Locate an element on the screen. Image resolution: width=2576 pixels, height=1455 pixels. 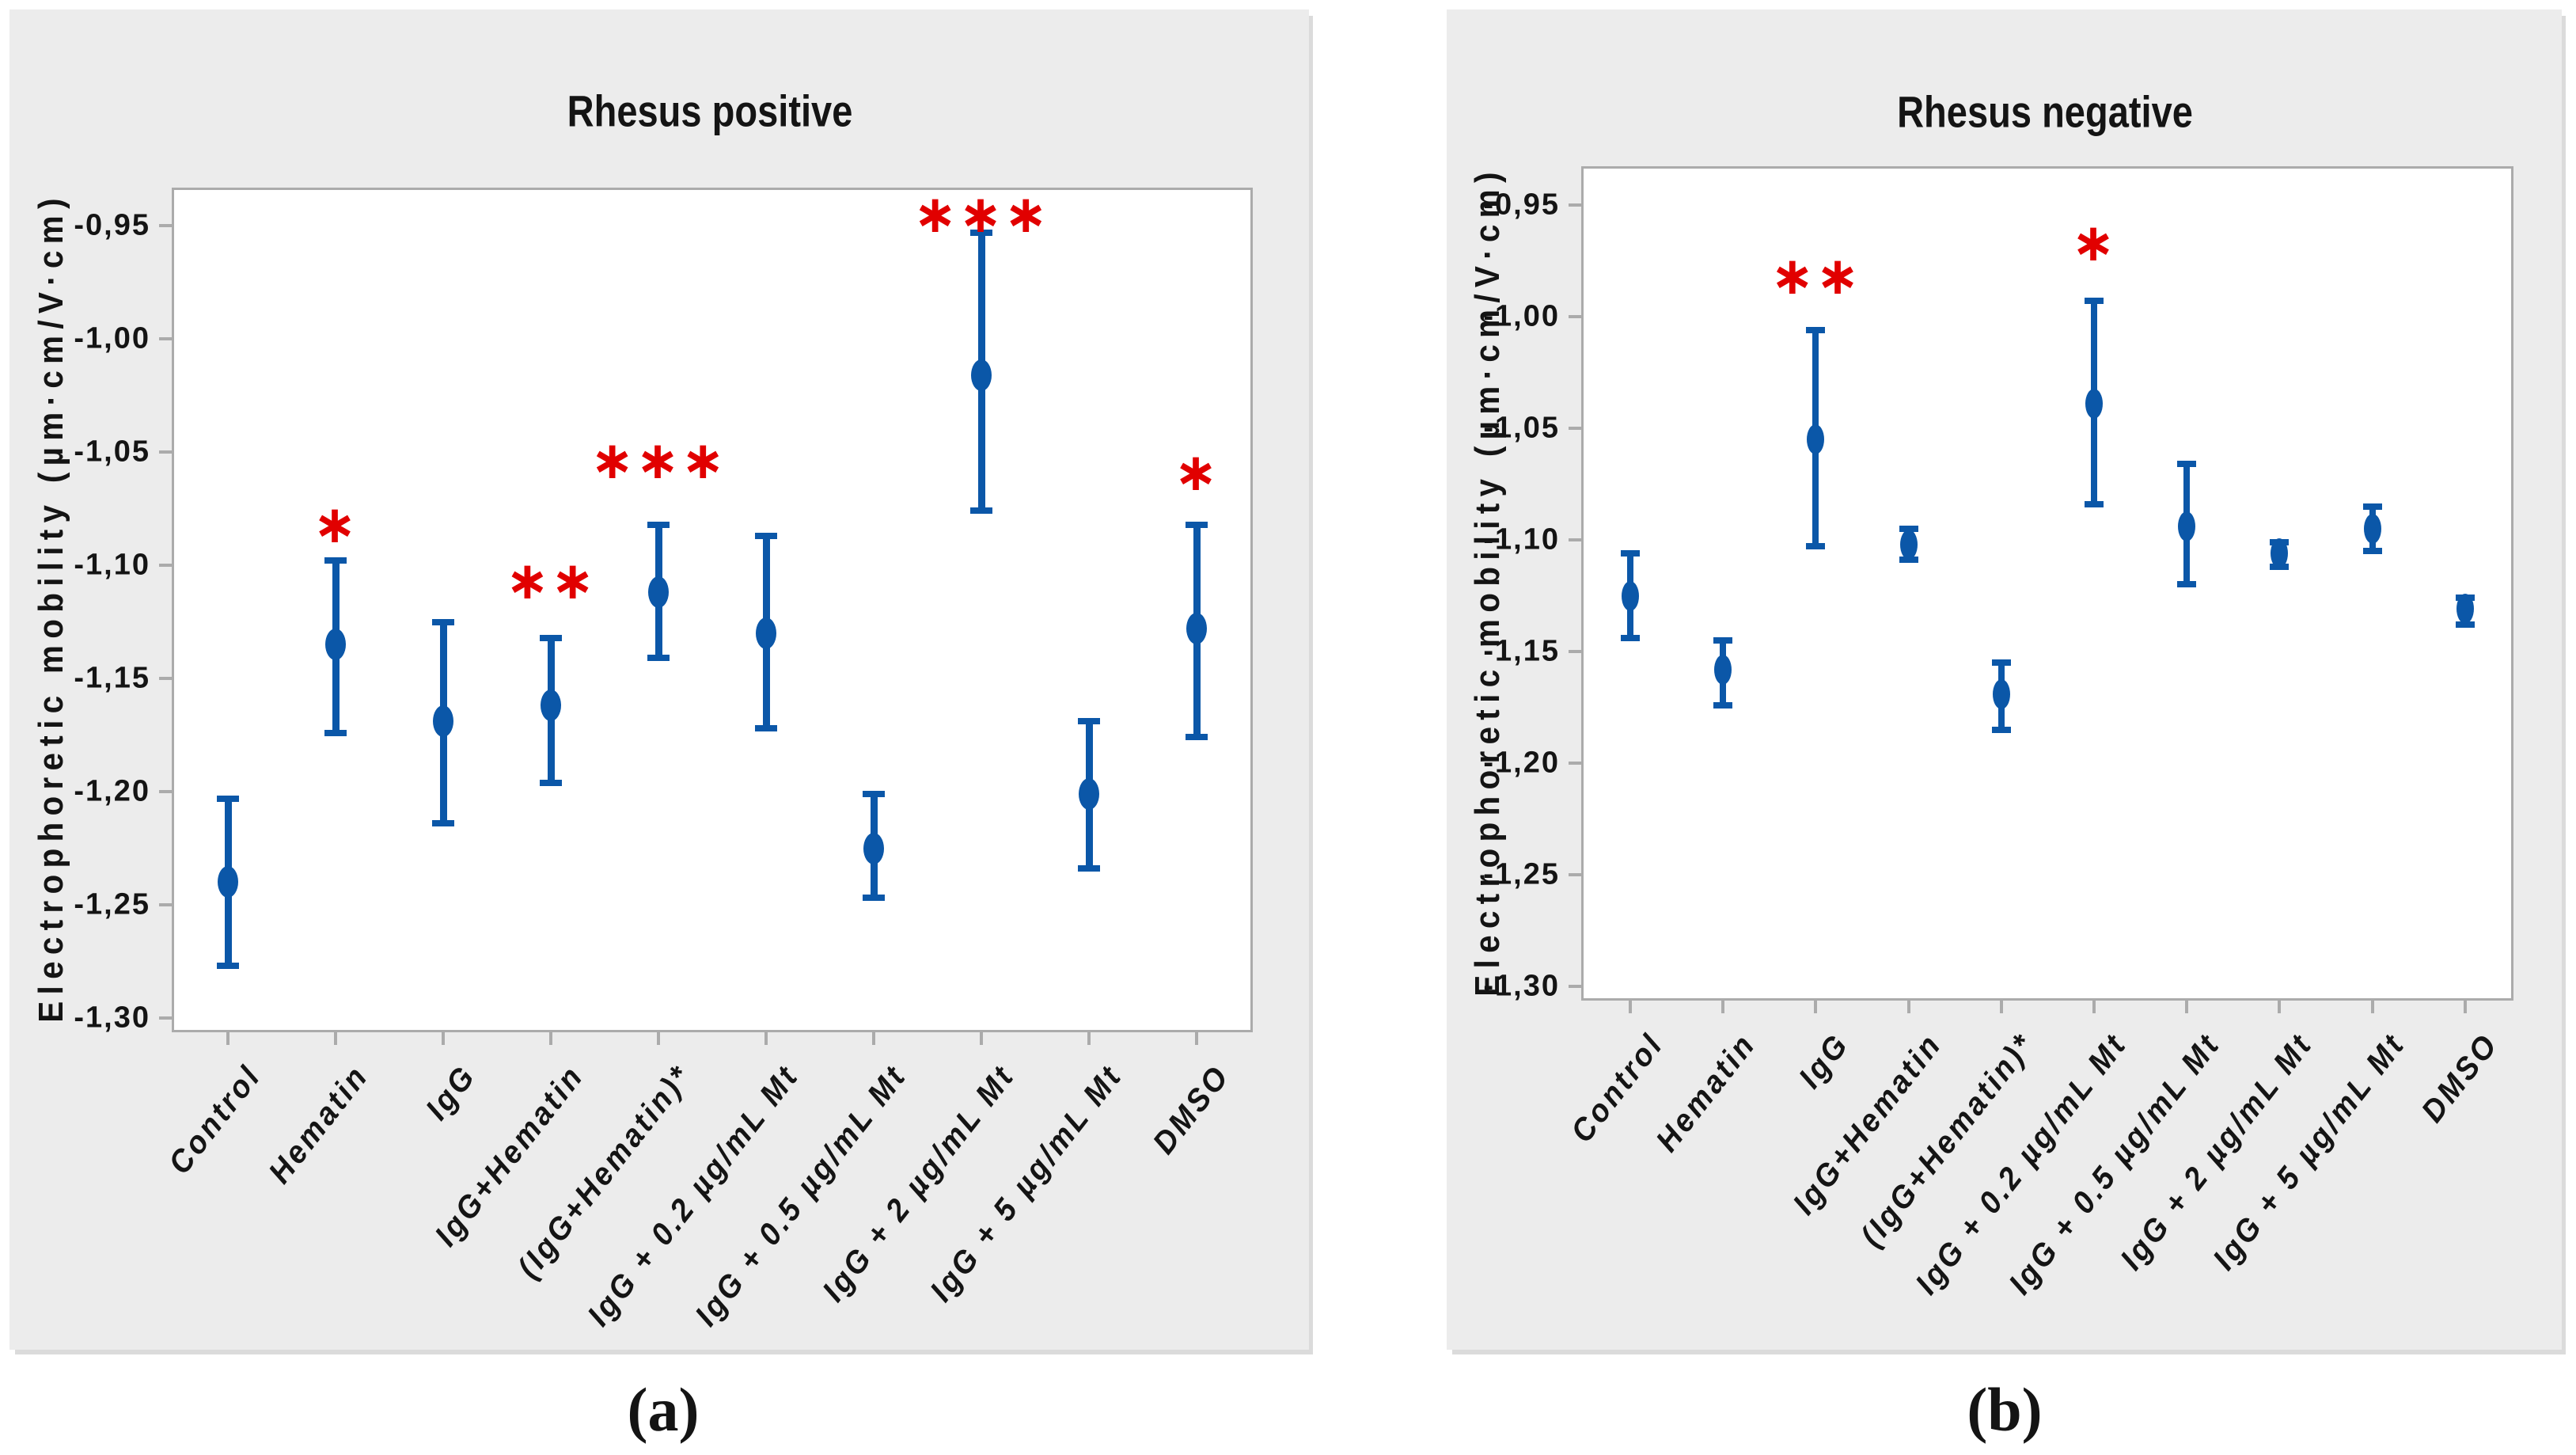
x-category-label-text: IgG is located at coordinates (1824, 1061).